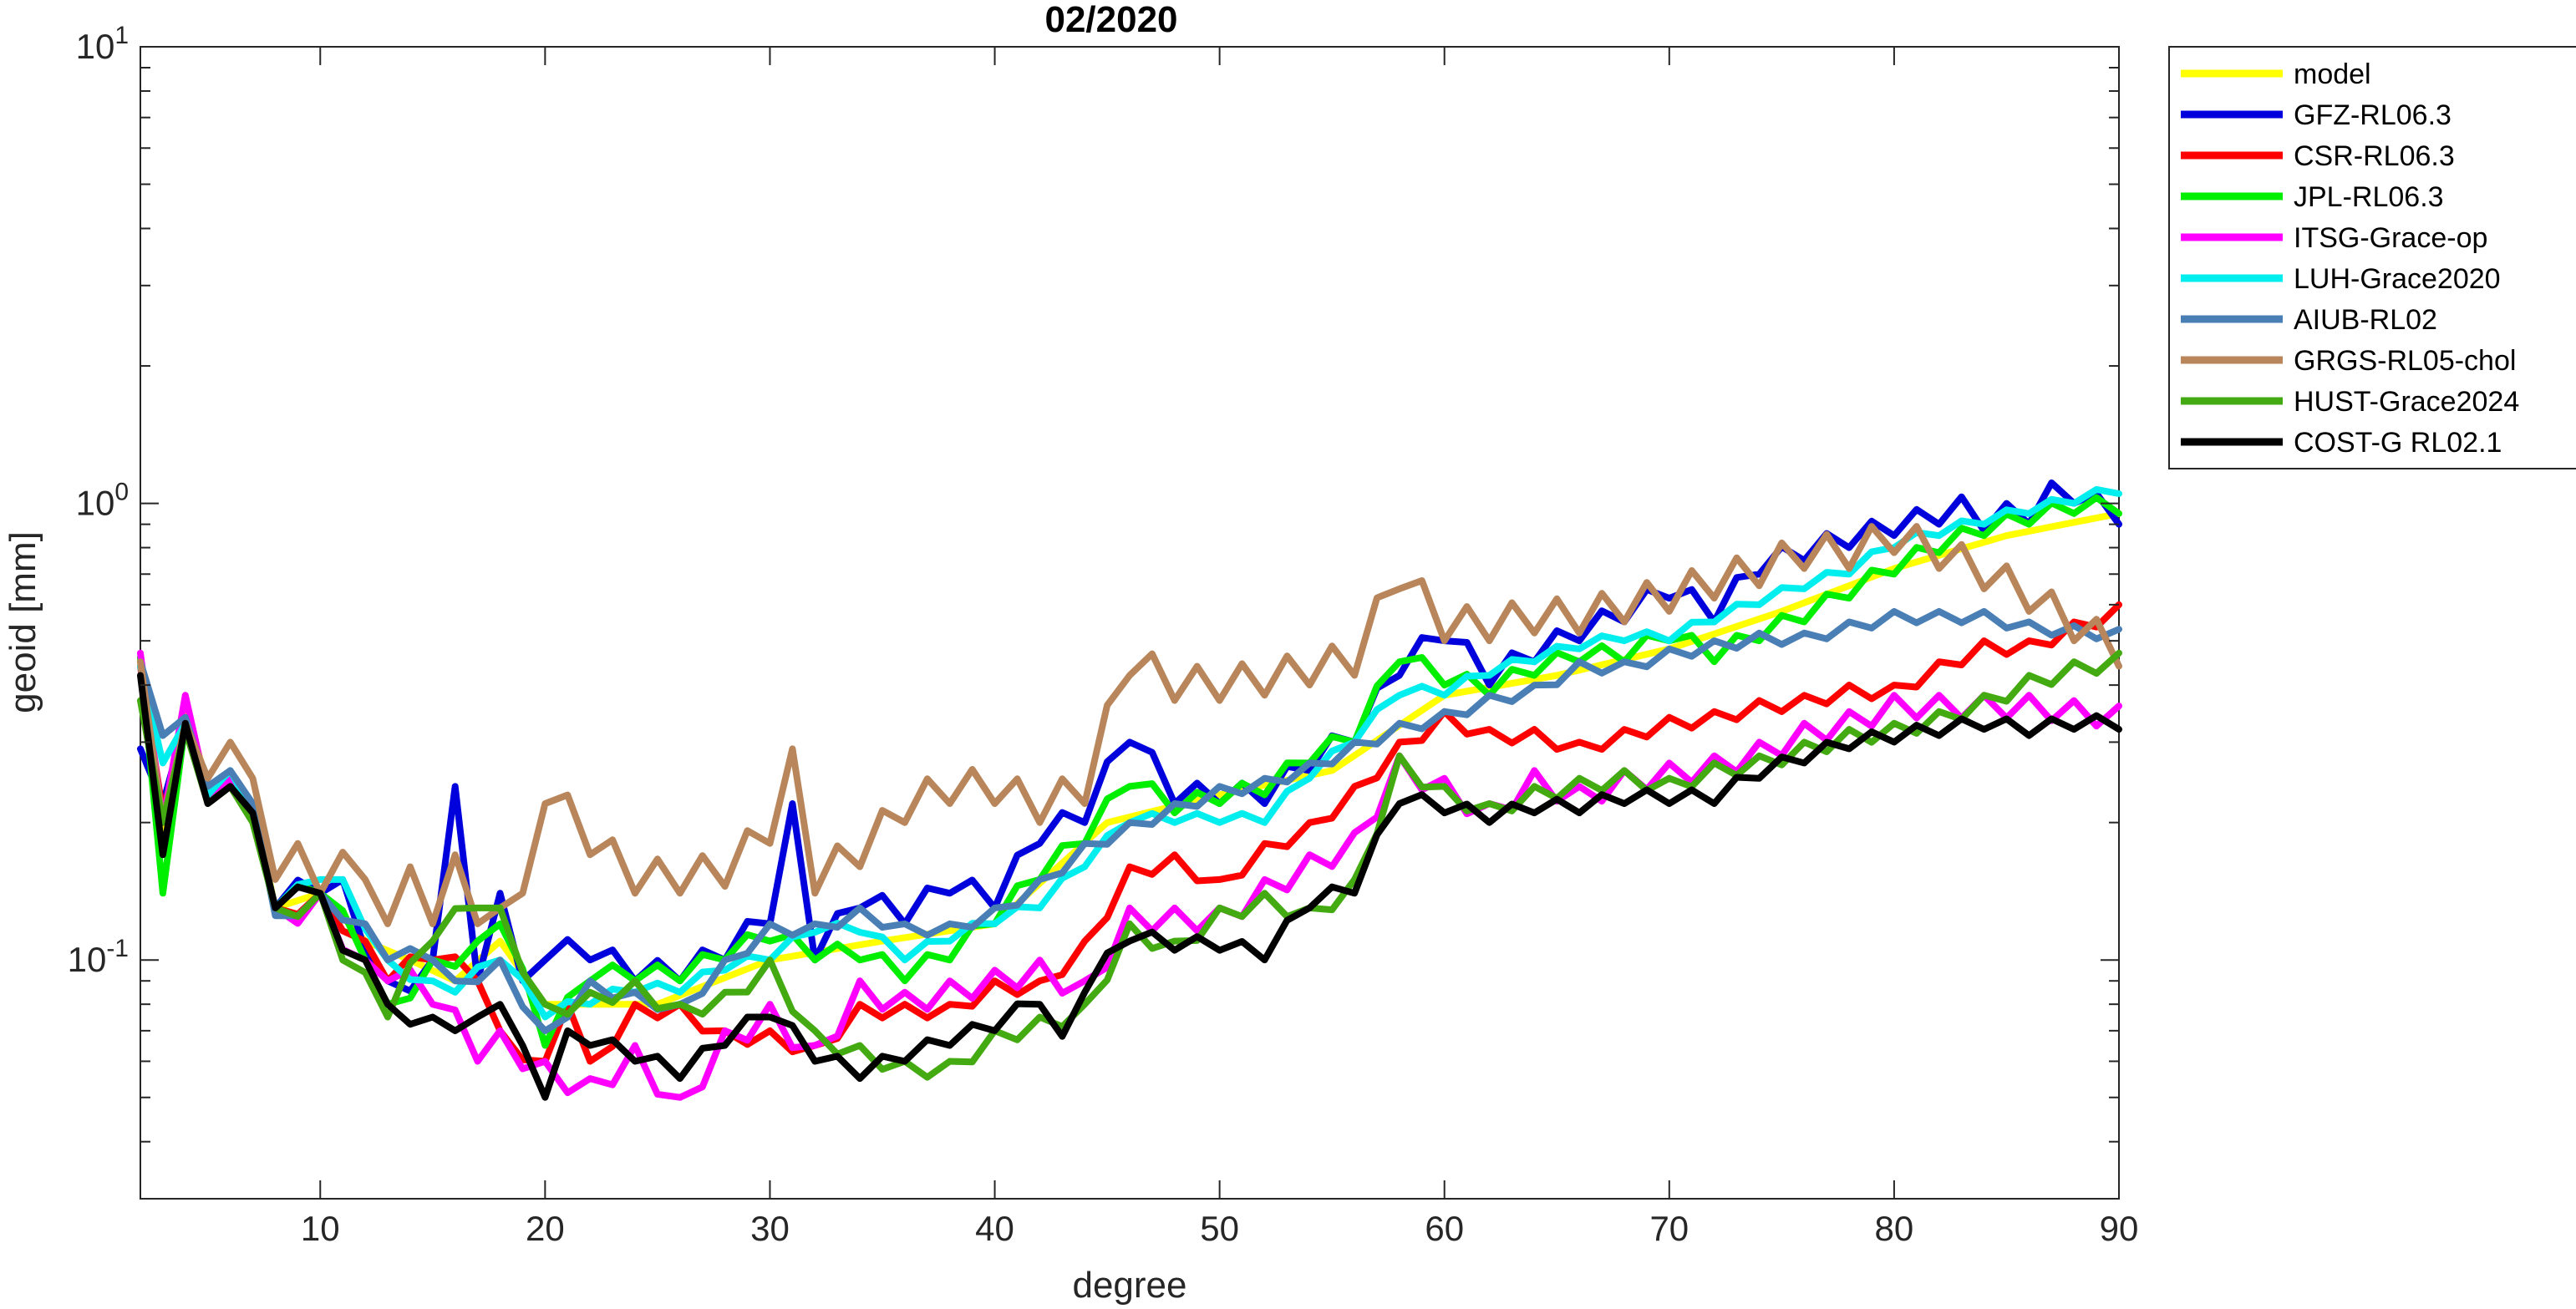  I want to click on x-tick-label: 90, so click(2119, 1228).